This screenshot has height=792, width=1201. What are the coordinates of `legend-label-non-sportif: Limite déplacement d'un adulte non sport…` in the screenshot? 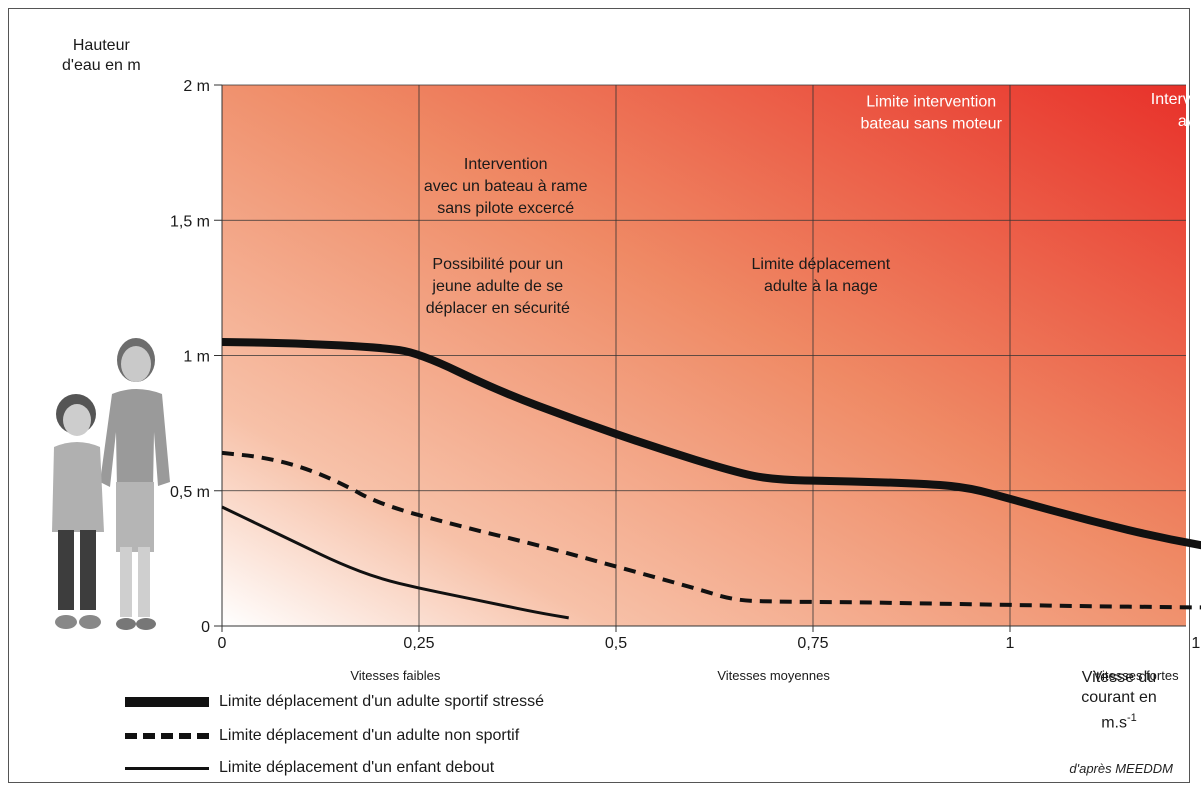 It's located at (369, 735).